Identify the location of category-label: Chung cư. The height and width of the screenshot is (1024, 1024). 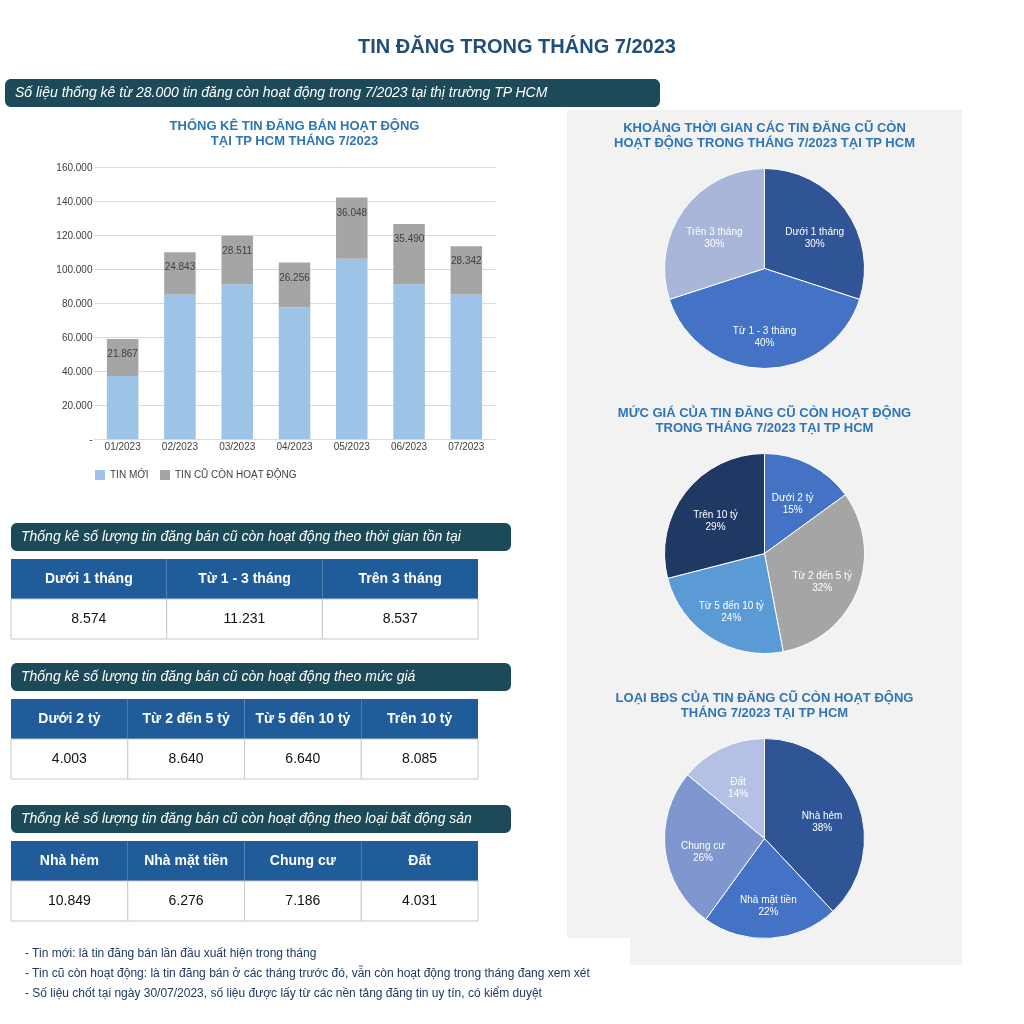
(303, 860).